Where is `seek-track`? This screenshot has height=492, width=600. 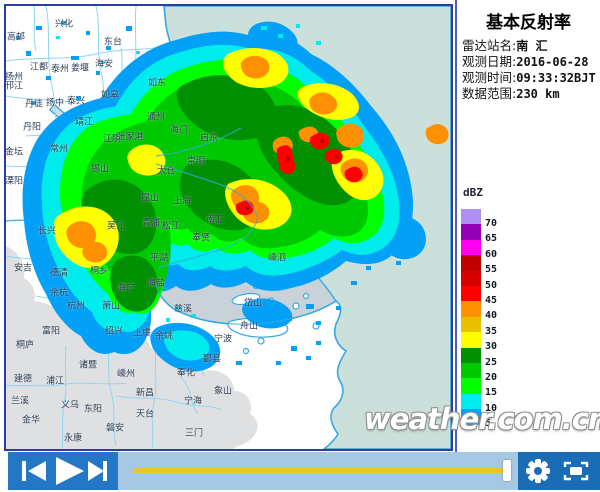 seek-track is located at coordinates (319, 470).